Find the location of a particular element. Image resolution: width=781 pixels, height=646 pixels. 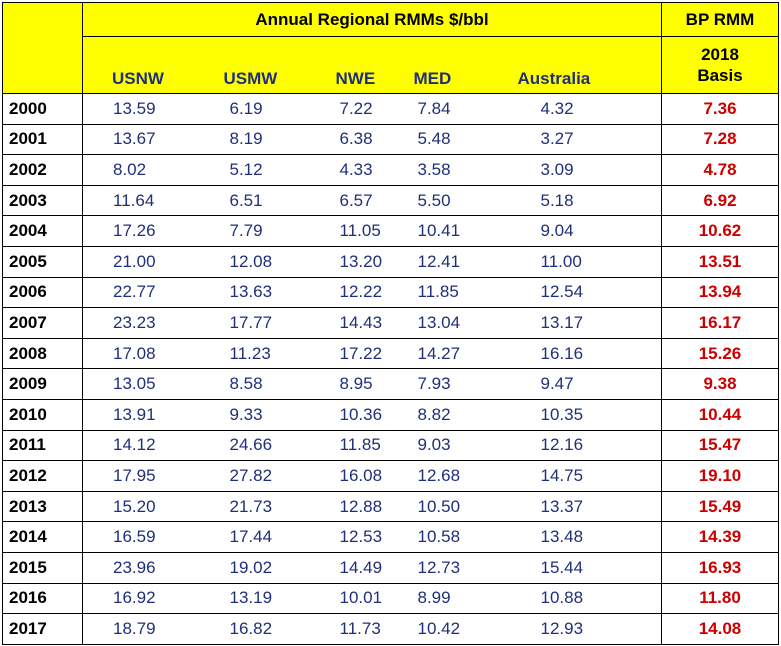

usmw-cell: 21.73 is located at coordinates (258, 506).